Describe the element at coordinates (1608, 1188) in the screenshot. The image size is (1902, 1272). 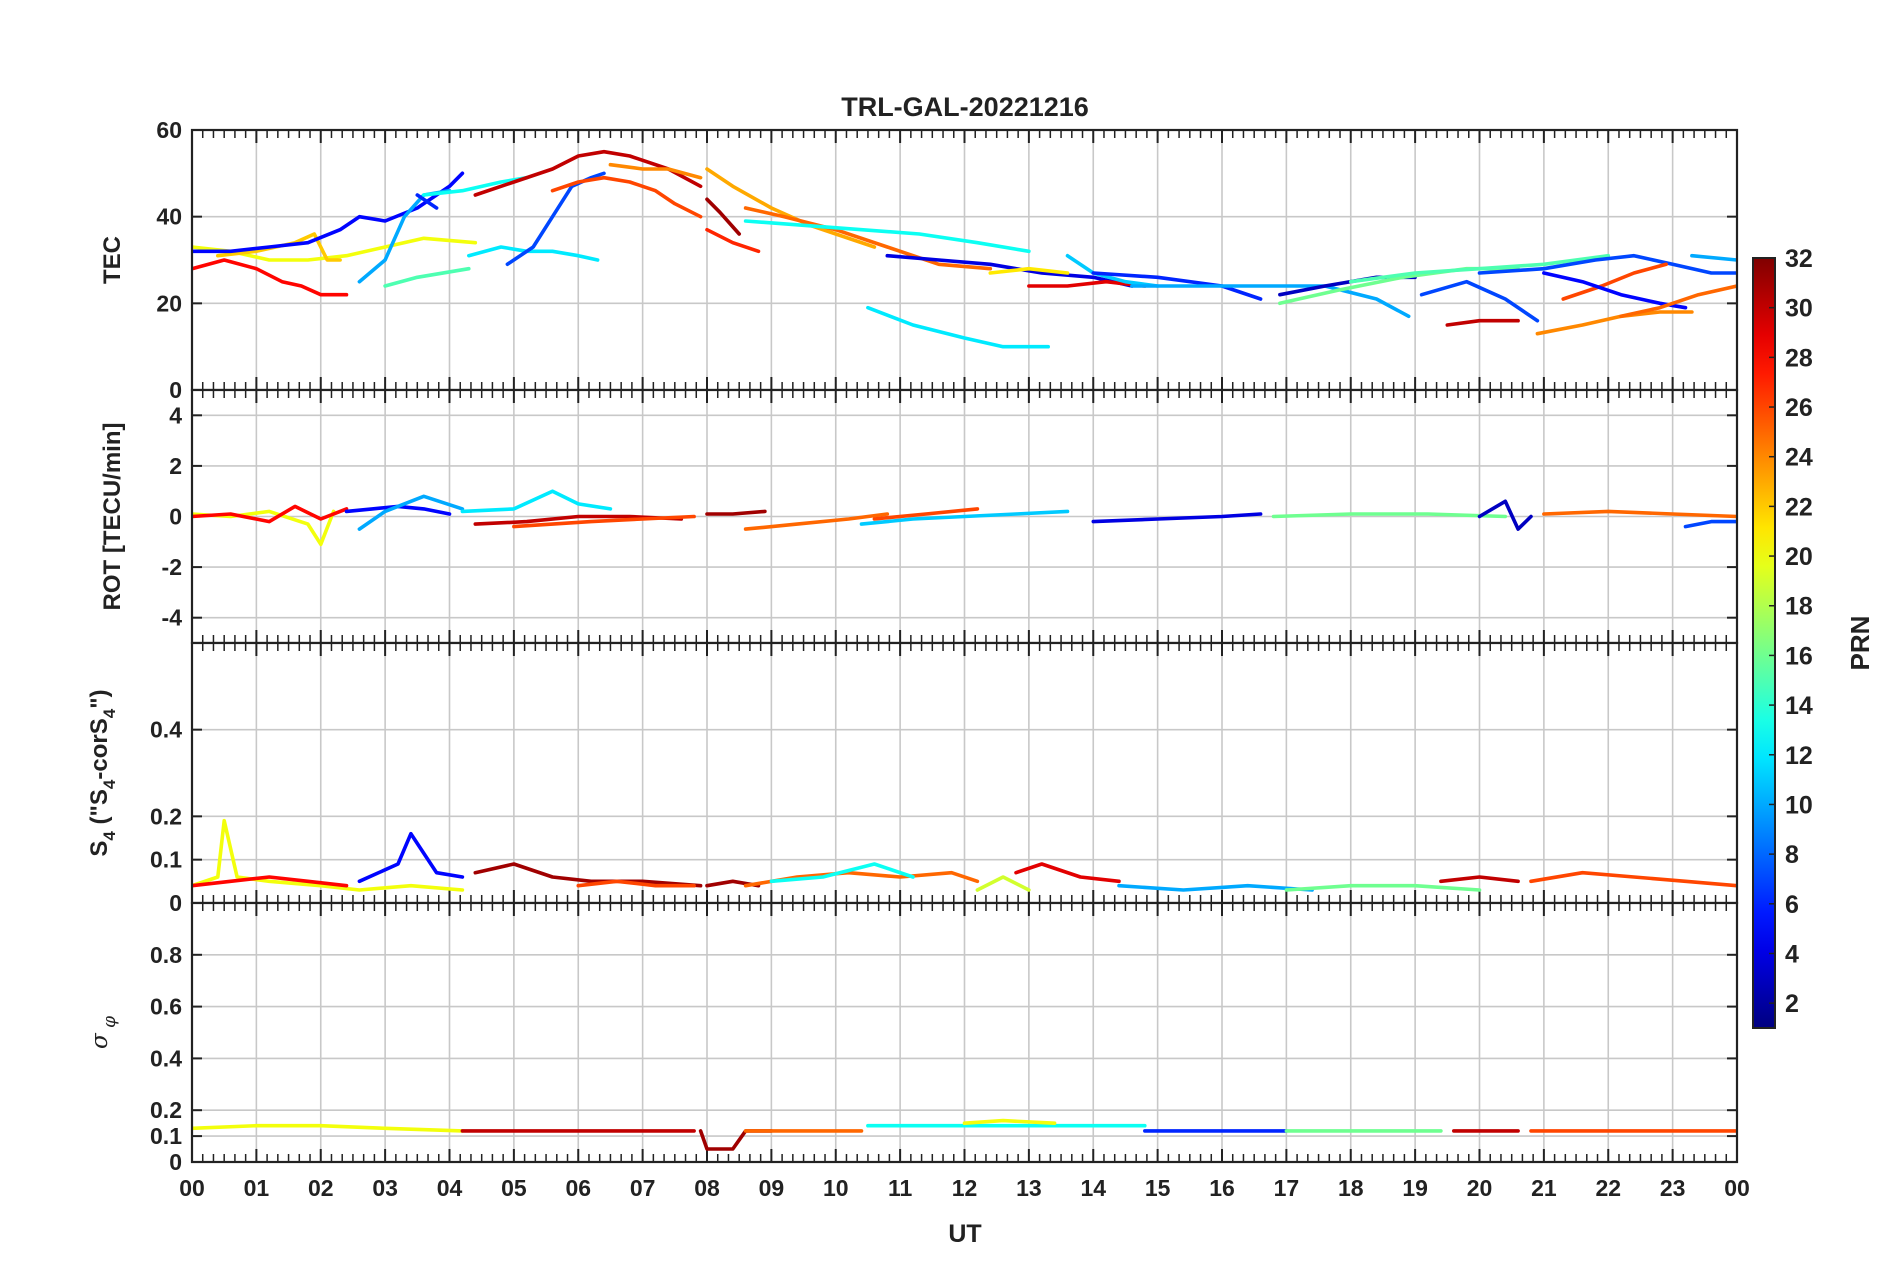
I see `x-tick-label: 22` at that location.